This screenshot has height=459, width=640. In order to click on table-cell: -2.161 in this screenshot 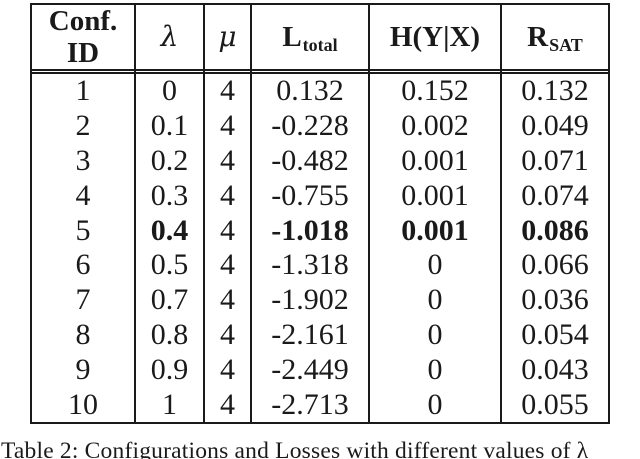, I will do `click(311, 335)`.